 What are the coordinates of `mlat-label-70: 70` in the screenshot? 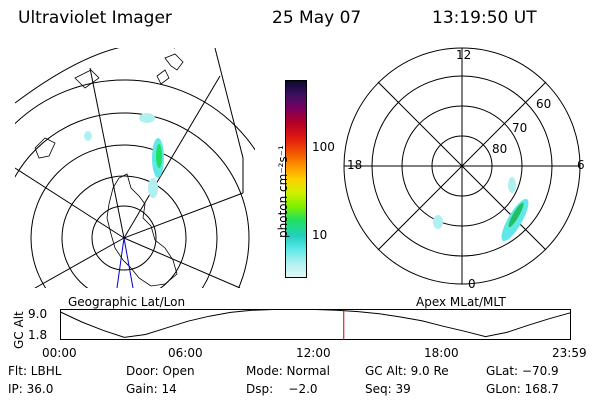 It's located at (520, 128).